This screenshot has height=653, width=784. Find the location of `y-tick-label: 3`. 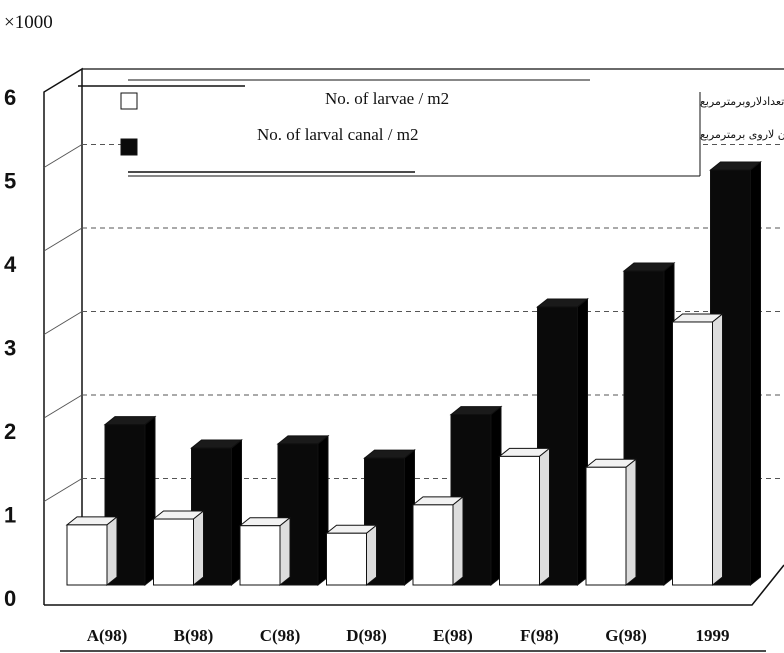

y-tick-label: 3 is located at coordinates (10, 348).